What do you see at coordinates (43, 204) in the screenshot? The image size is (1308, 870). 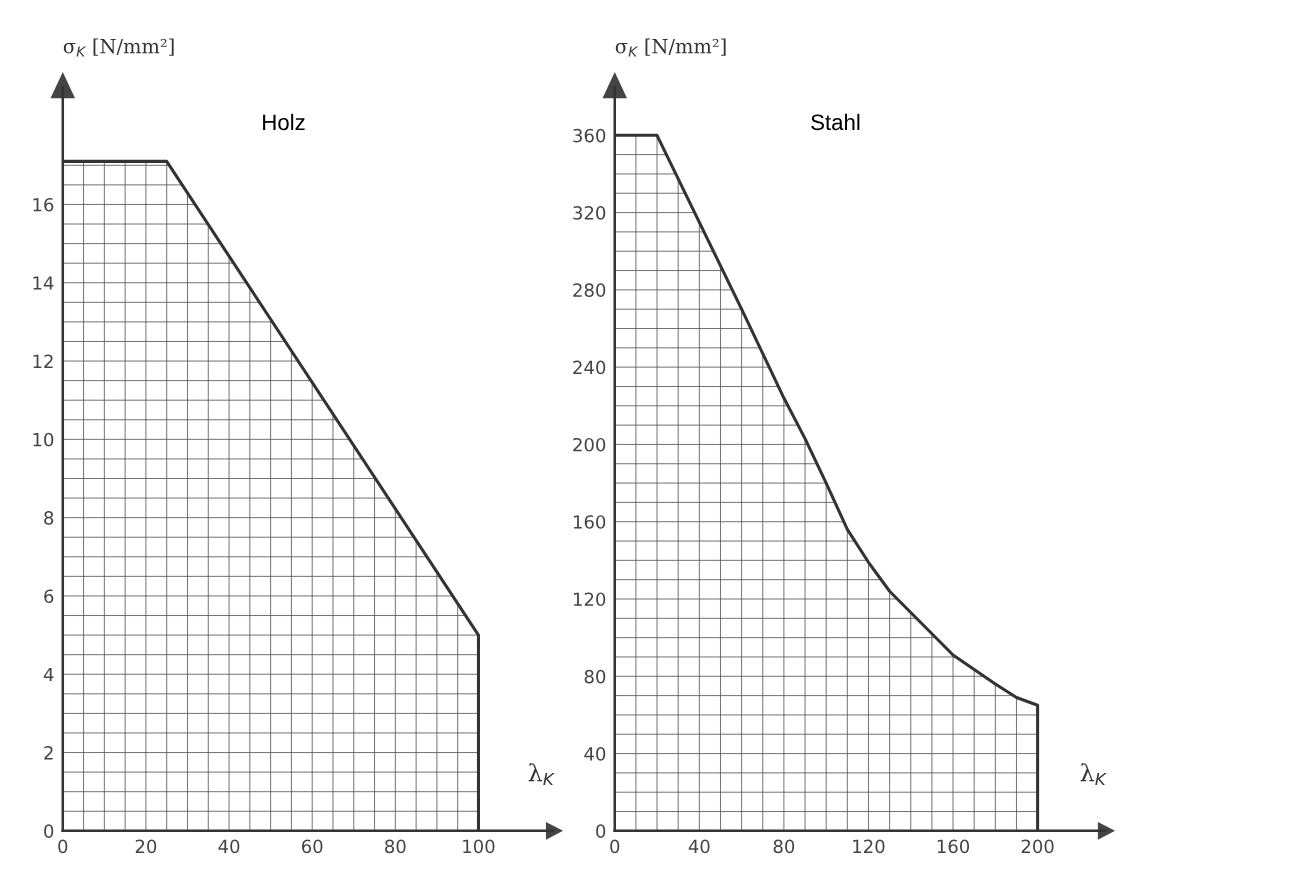 I see `y-tick-label: 16` at bounding box center [43, 204].